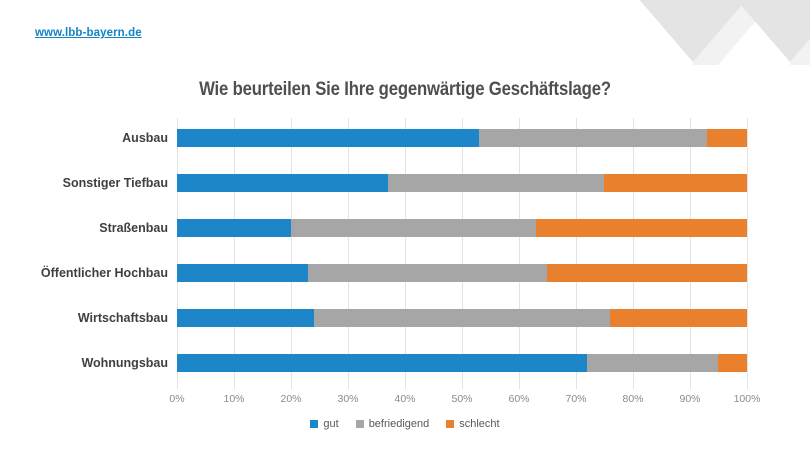 Image resolution: width=810 pixels, height=456 pixels. Describe the element at coordinates (88, 33) in the screenshot. I see `website-link: www.lbb-bayern.de` at that location.